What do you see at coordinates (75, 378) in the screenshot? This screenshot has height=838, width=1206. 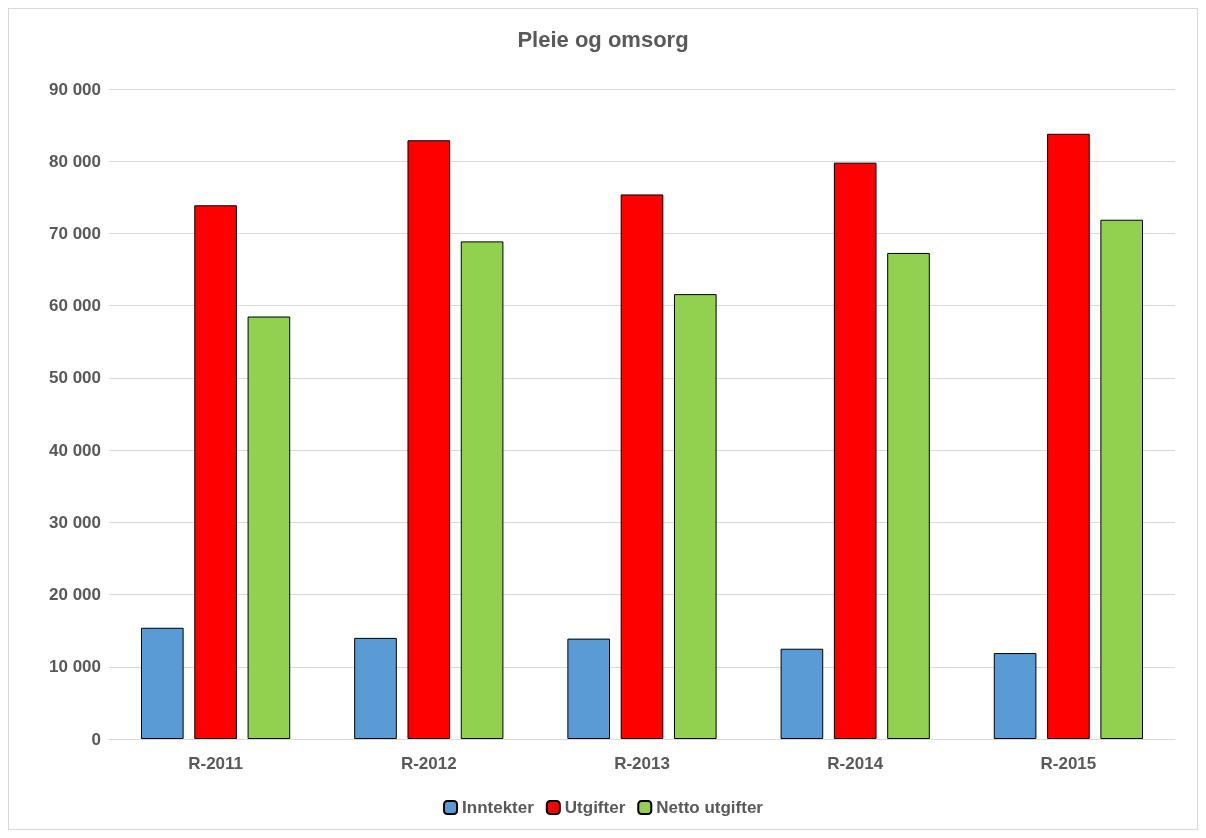 I see `y-tick-label: 50 000` at bounding box center [75, 378].